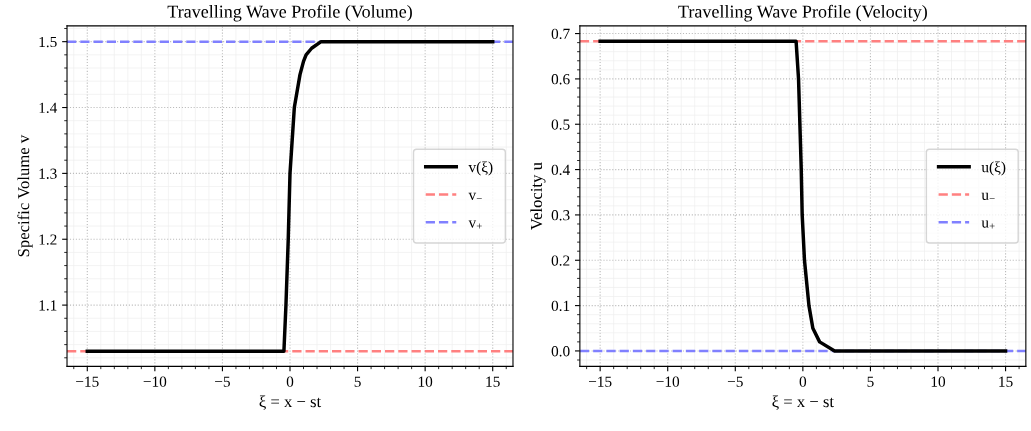  What do you see at coordinates (560, 79) in the screenshot?
I see `y-tick-label: 0.6` at bounding box center [560, 79].